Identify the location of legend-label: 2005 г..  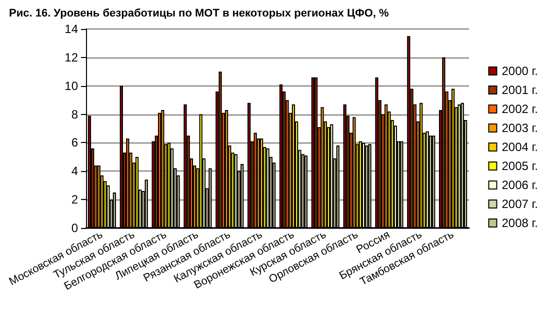
(520, 166).